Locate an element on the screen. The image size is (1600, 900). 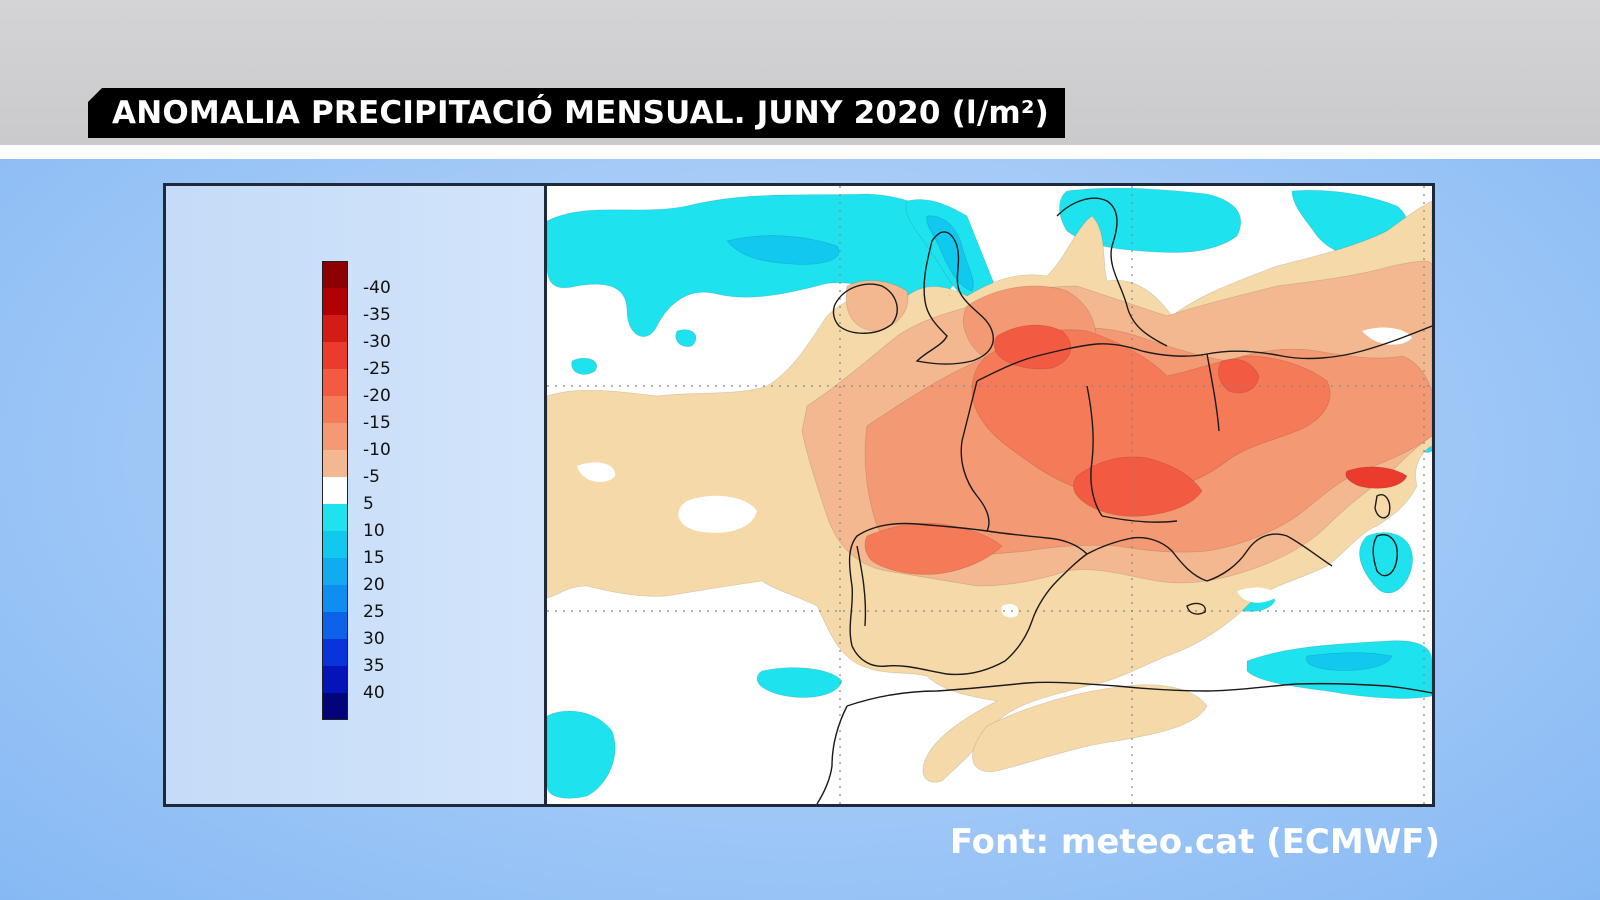
legend-label: 15 is located at coordinates (374, 558).